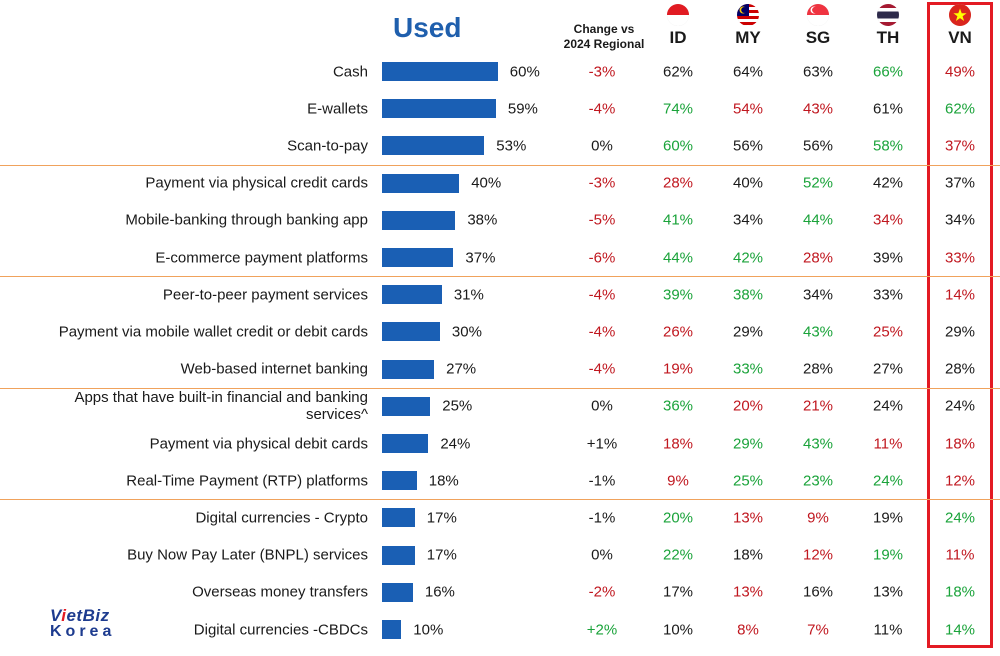  Describe the element at coordinates (960, 592) in the screenshot. I see `cell-vn: 18%` at that location.